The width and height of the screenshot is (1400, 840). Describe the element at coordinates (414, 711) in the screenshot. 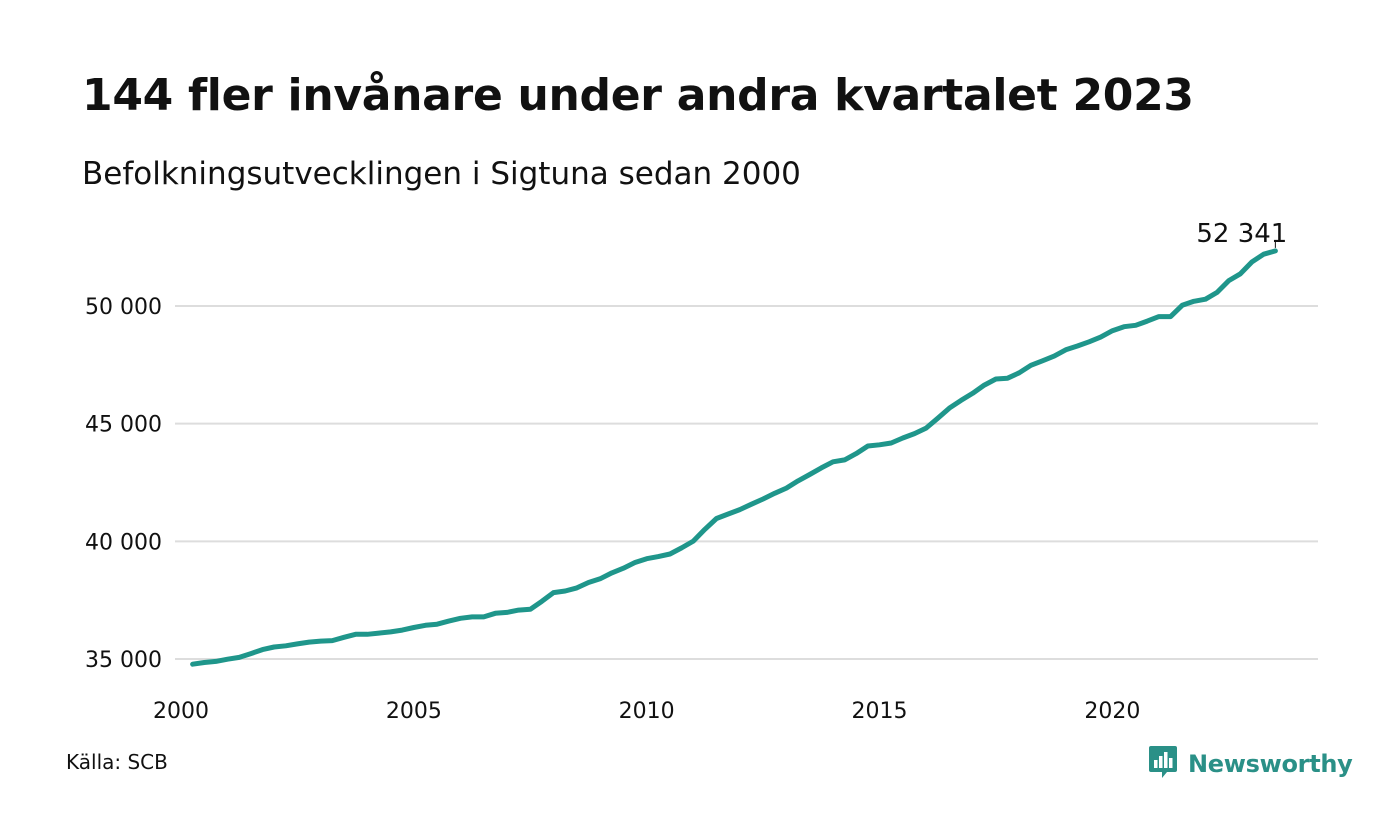

I see `x-tick-label: 2005` at that location.